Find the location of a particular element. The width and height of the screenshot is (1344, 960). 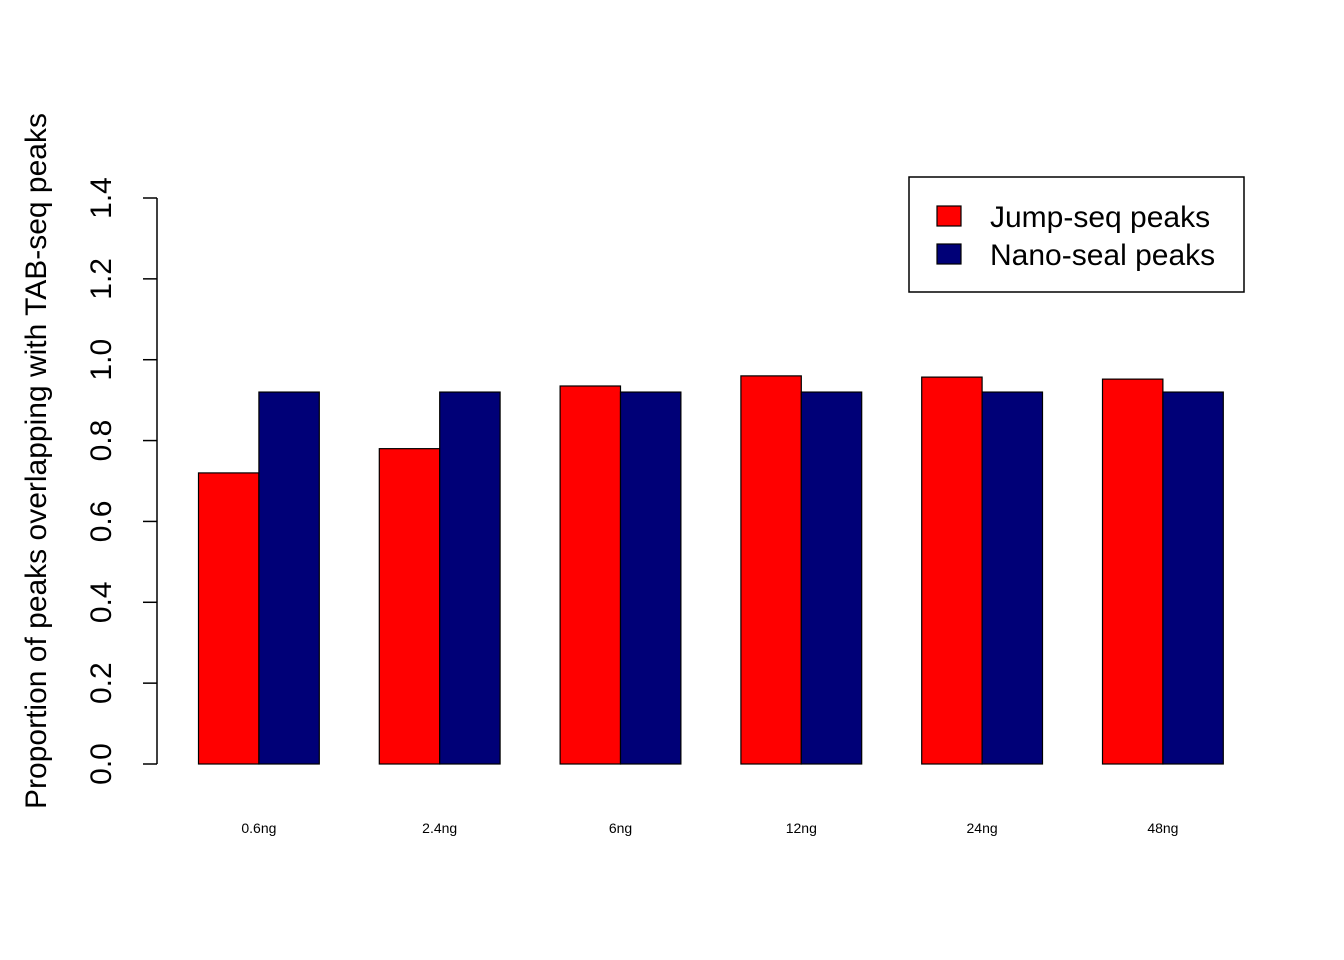

y-tick-label: 1.2 is located at coordinates (101, 279).